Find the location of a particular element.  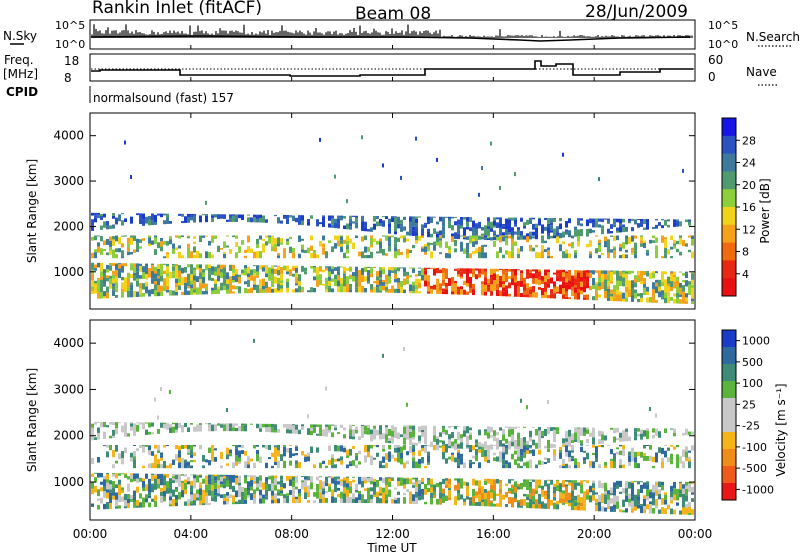

colorbar-tick-label: -25 is located at coordinates (751, 426).